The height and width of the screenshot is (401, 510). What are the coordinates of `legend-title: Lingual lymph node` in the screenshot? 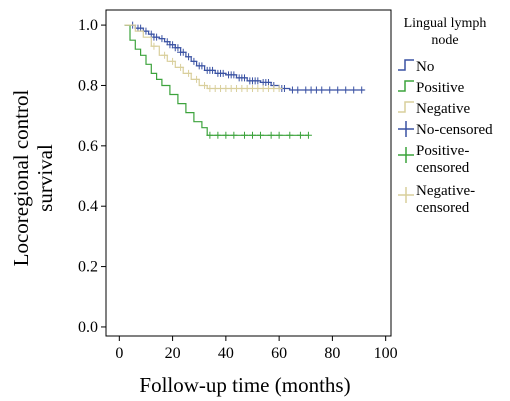 It's located at (445, 32).